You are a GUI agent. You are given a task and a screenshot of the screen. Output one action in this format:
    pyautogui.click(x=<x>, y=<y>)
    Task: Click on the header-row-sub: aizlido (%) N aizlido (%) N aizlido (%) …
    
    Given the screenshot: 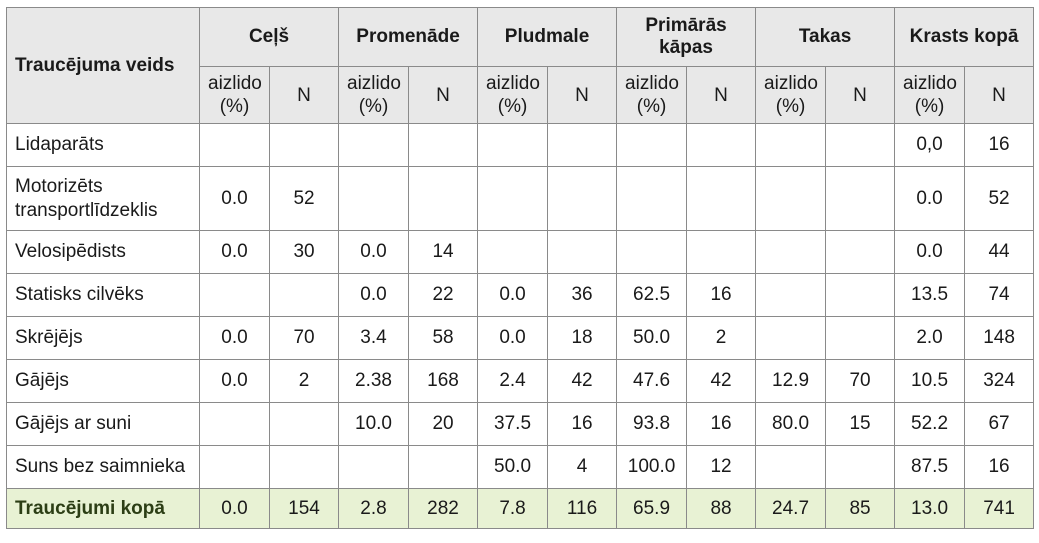 What is the action you would take?
    pyautogui.click(x=521, y=95)
    